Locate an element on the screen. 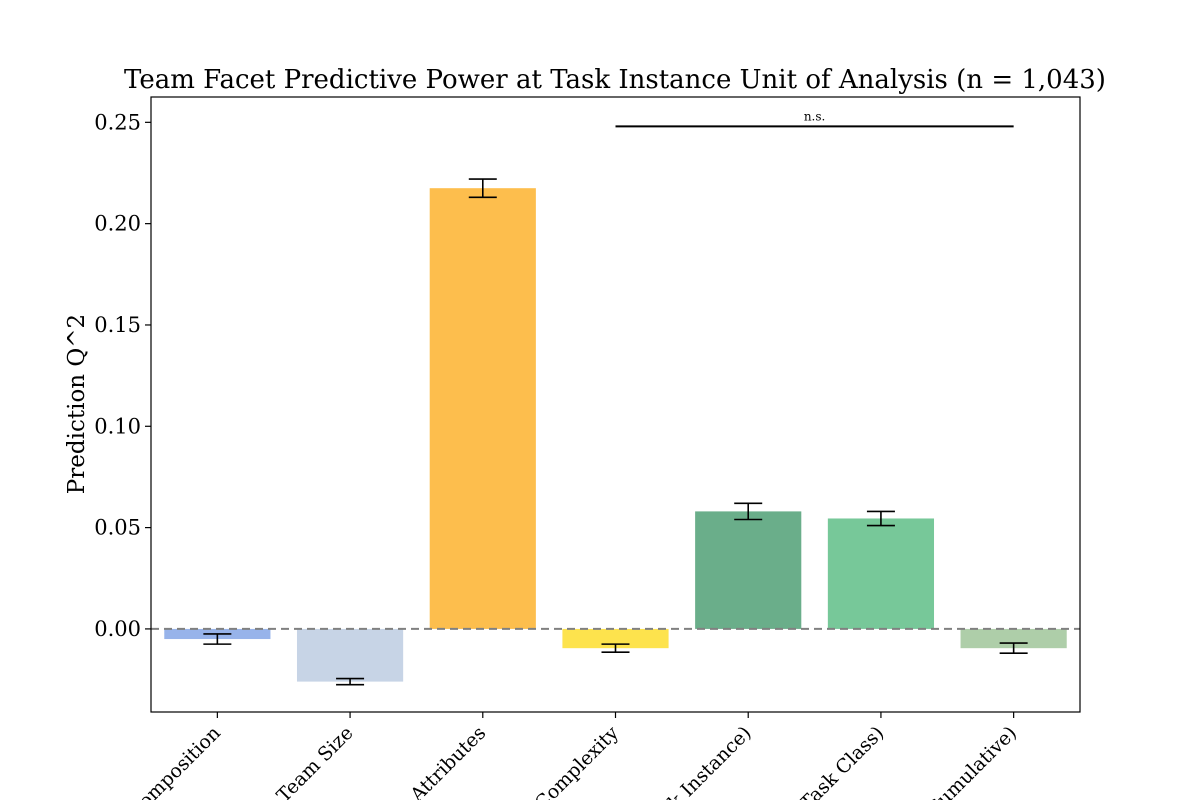 This screenshot has height=800, width=1200. x-tick-label-5: k Instance) is located at coordinates (710, 761).